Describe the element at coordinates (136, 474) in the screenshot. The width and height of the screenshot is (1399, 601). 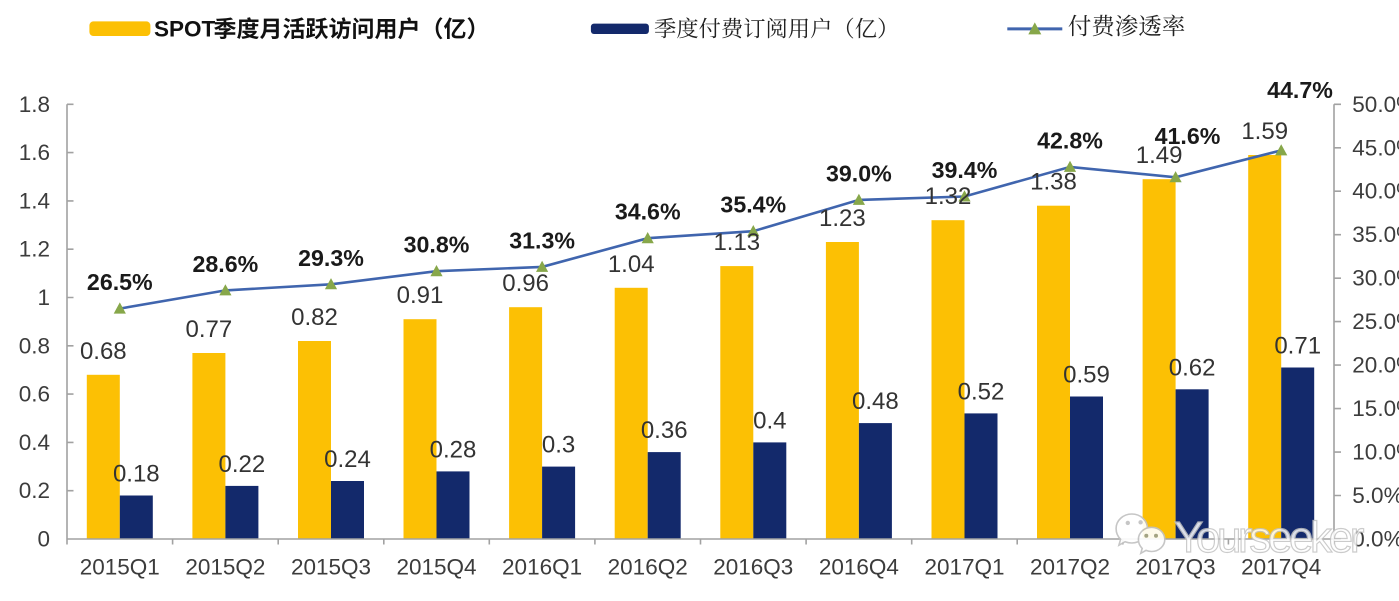
I see `svg-text: 0.18` at that location.